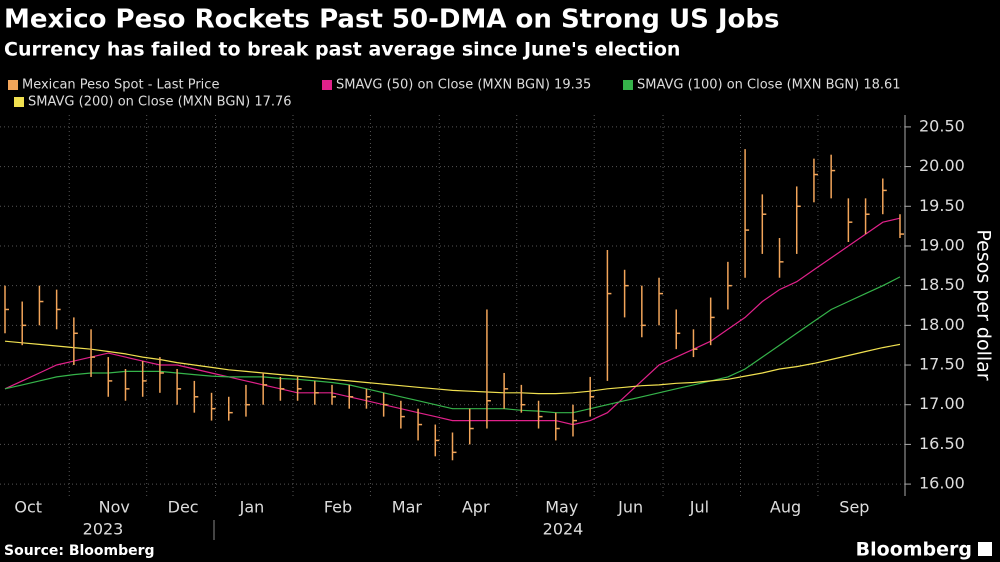  What do you see at coordinates (985, 549) in the screenshot?
I see `brand-icon` at bounding box center [985, 549].